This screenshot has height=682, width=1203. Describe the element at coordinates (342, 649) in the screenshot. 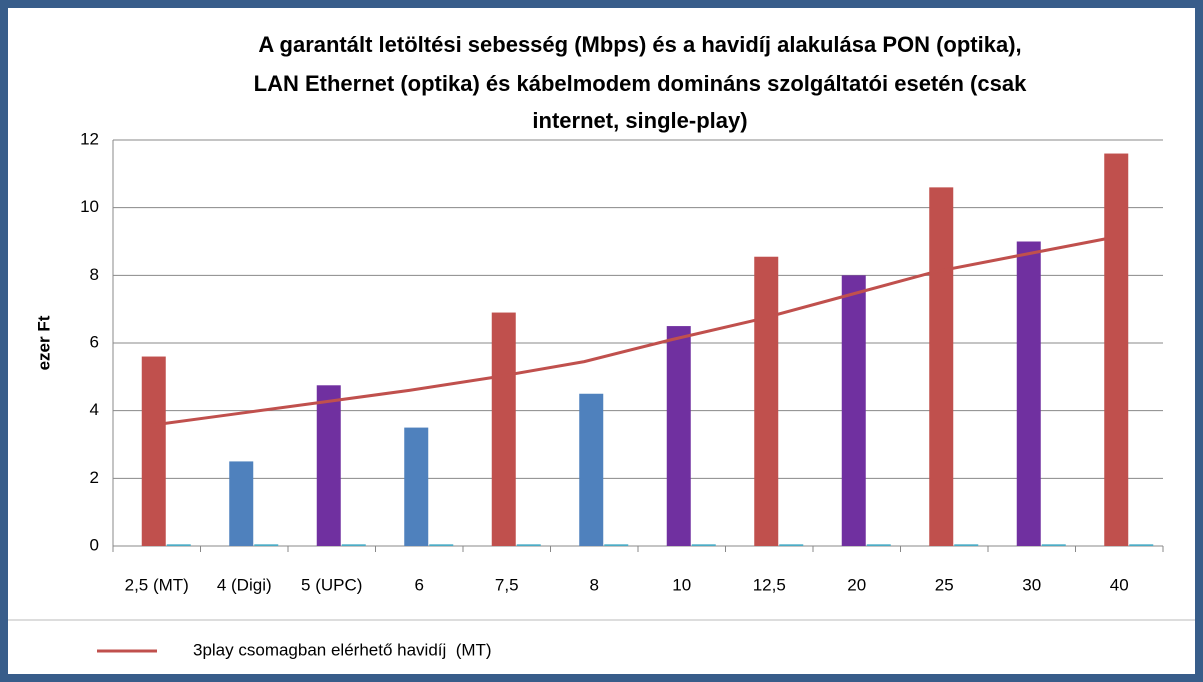

I see `legend-label: 3play csomagban elérhető havidíj (MT)` at that location.